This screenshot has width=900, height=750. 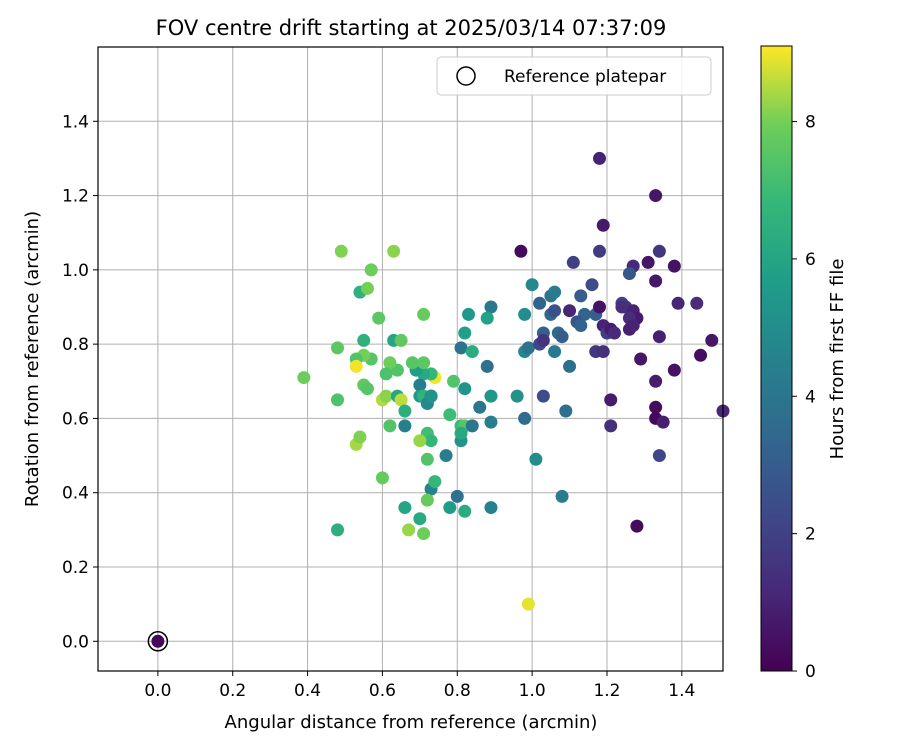 I want to click on y-tick-label: 1.0, so click(x=75, y=271).